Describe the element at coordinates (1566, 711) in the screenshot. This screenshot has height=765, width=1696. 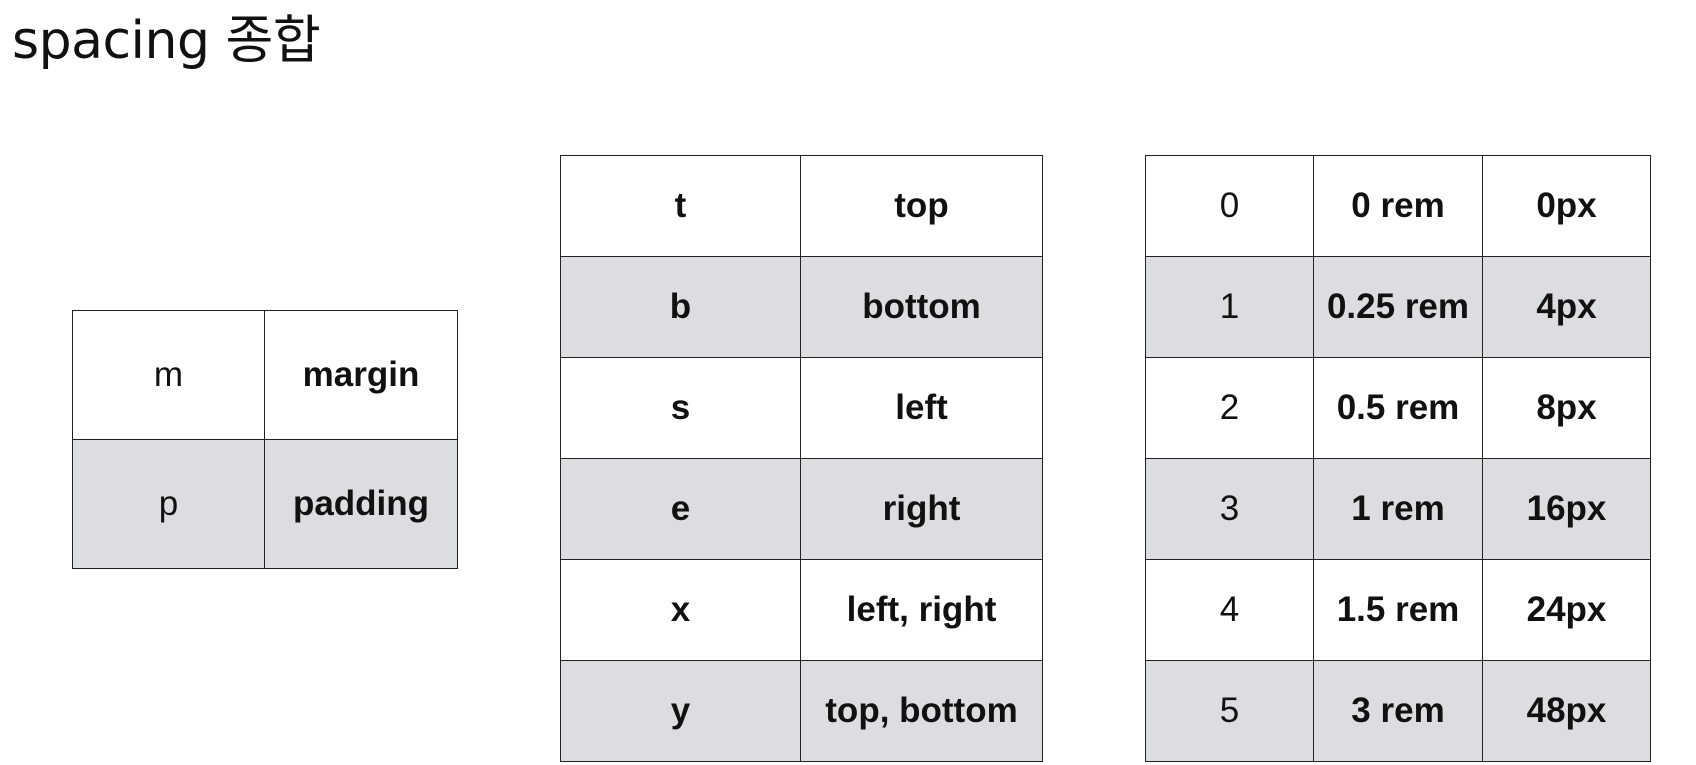
I see `size-px-cell: 48px` at that location.